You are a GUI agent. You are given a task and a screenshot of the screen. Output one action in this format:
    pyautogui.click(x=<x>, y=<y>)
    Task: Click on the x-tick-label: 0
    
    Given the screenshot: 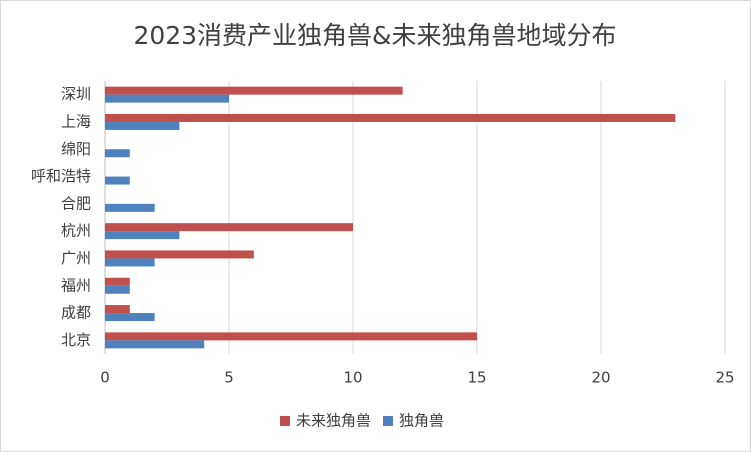 What is the action you would take?
    pyautogui.click(x=105, y=378)
    